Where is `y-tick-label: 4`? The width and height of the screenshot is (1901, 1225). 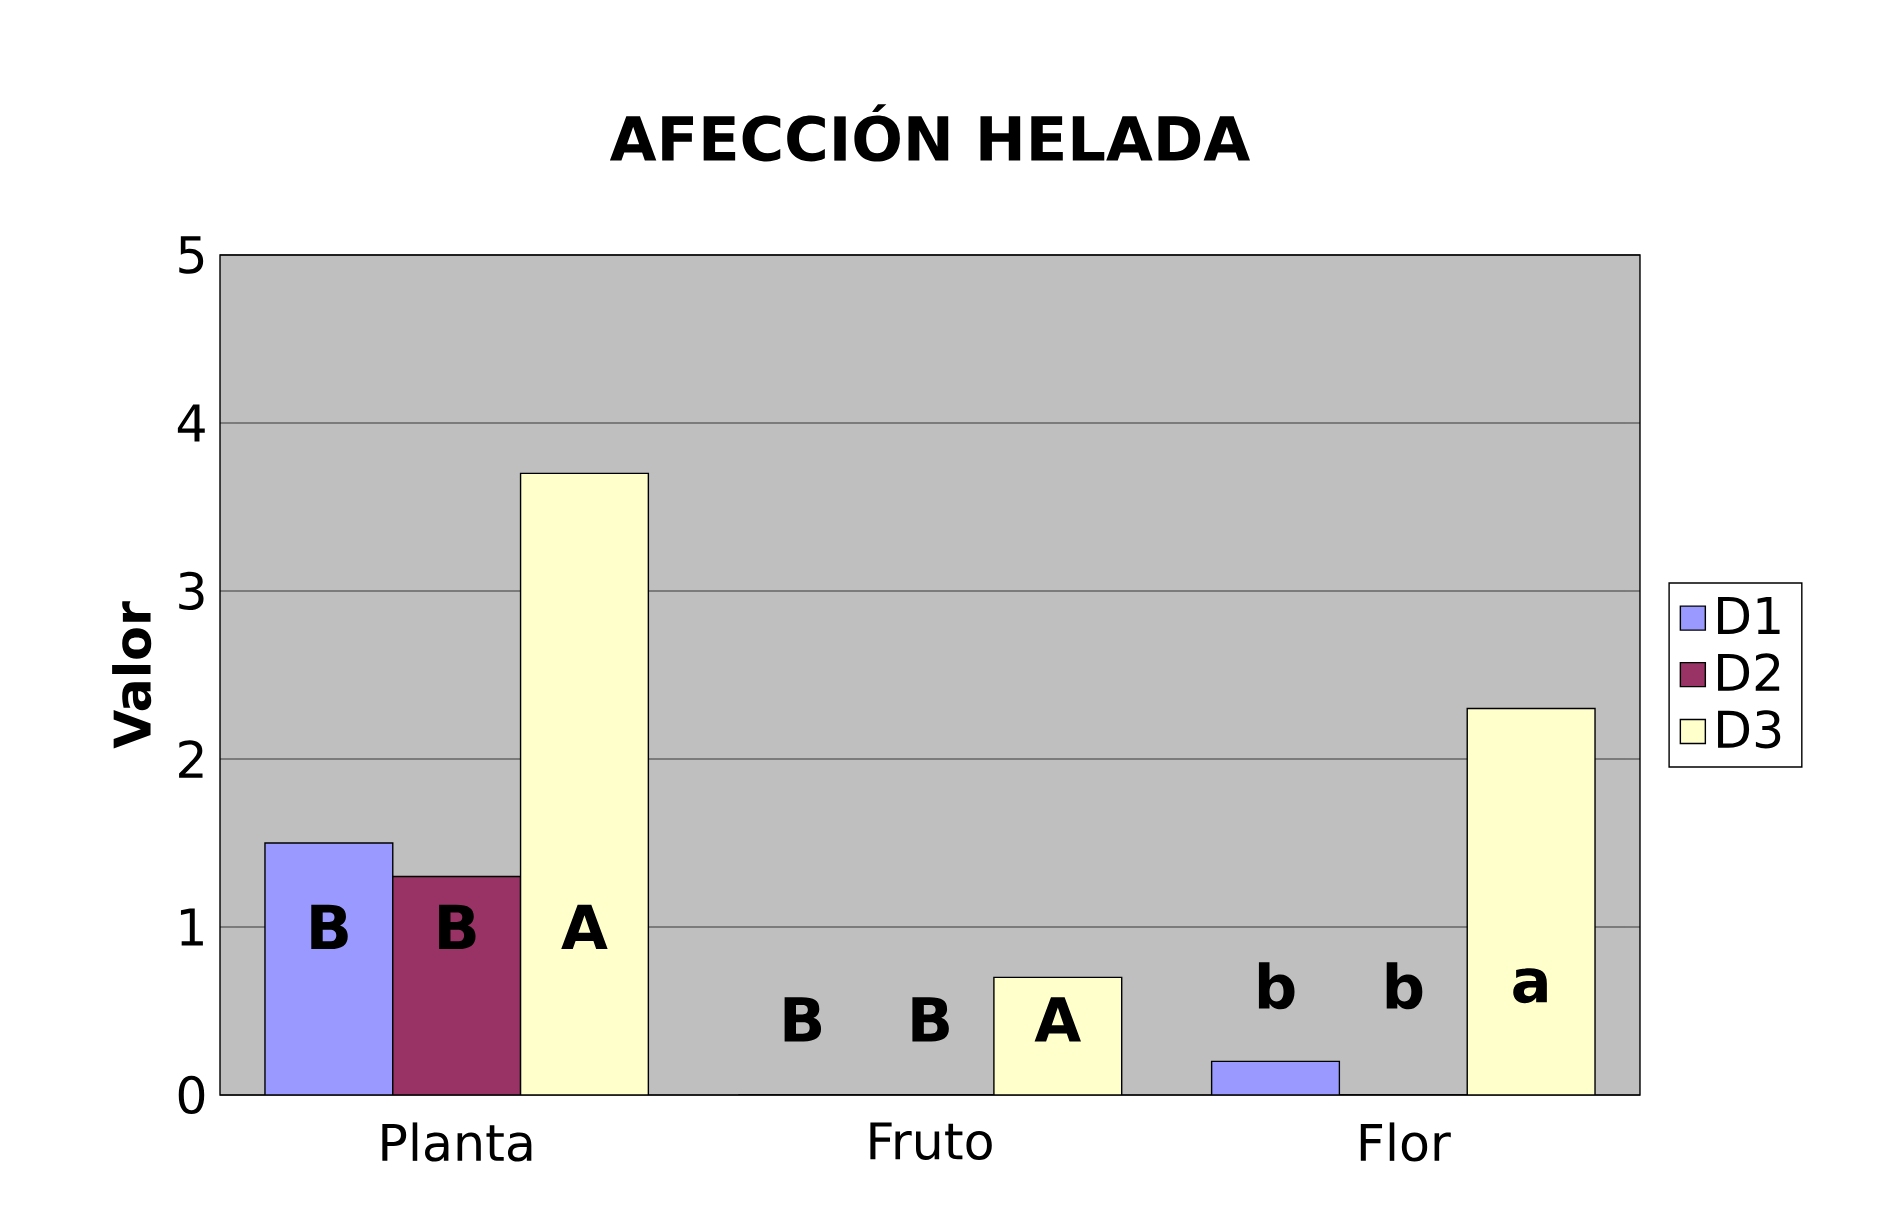 y-tick-label: 4 is located at coordinates (191, 423).